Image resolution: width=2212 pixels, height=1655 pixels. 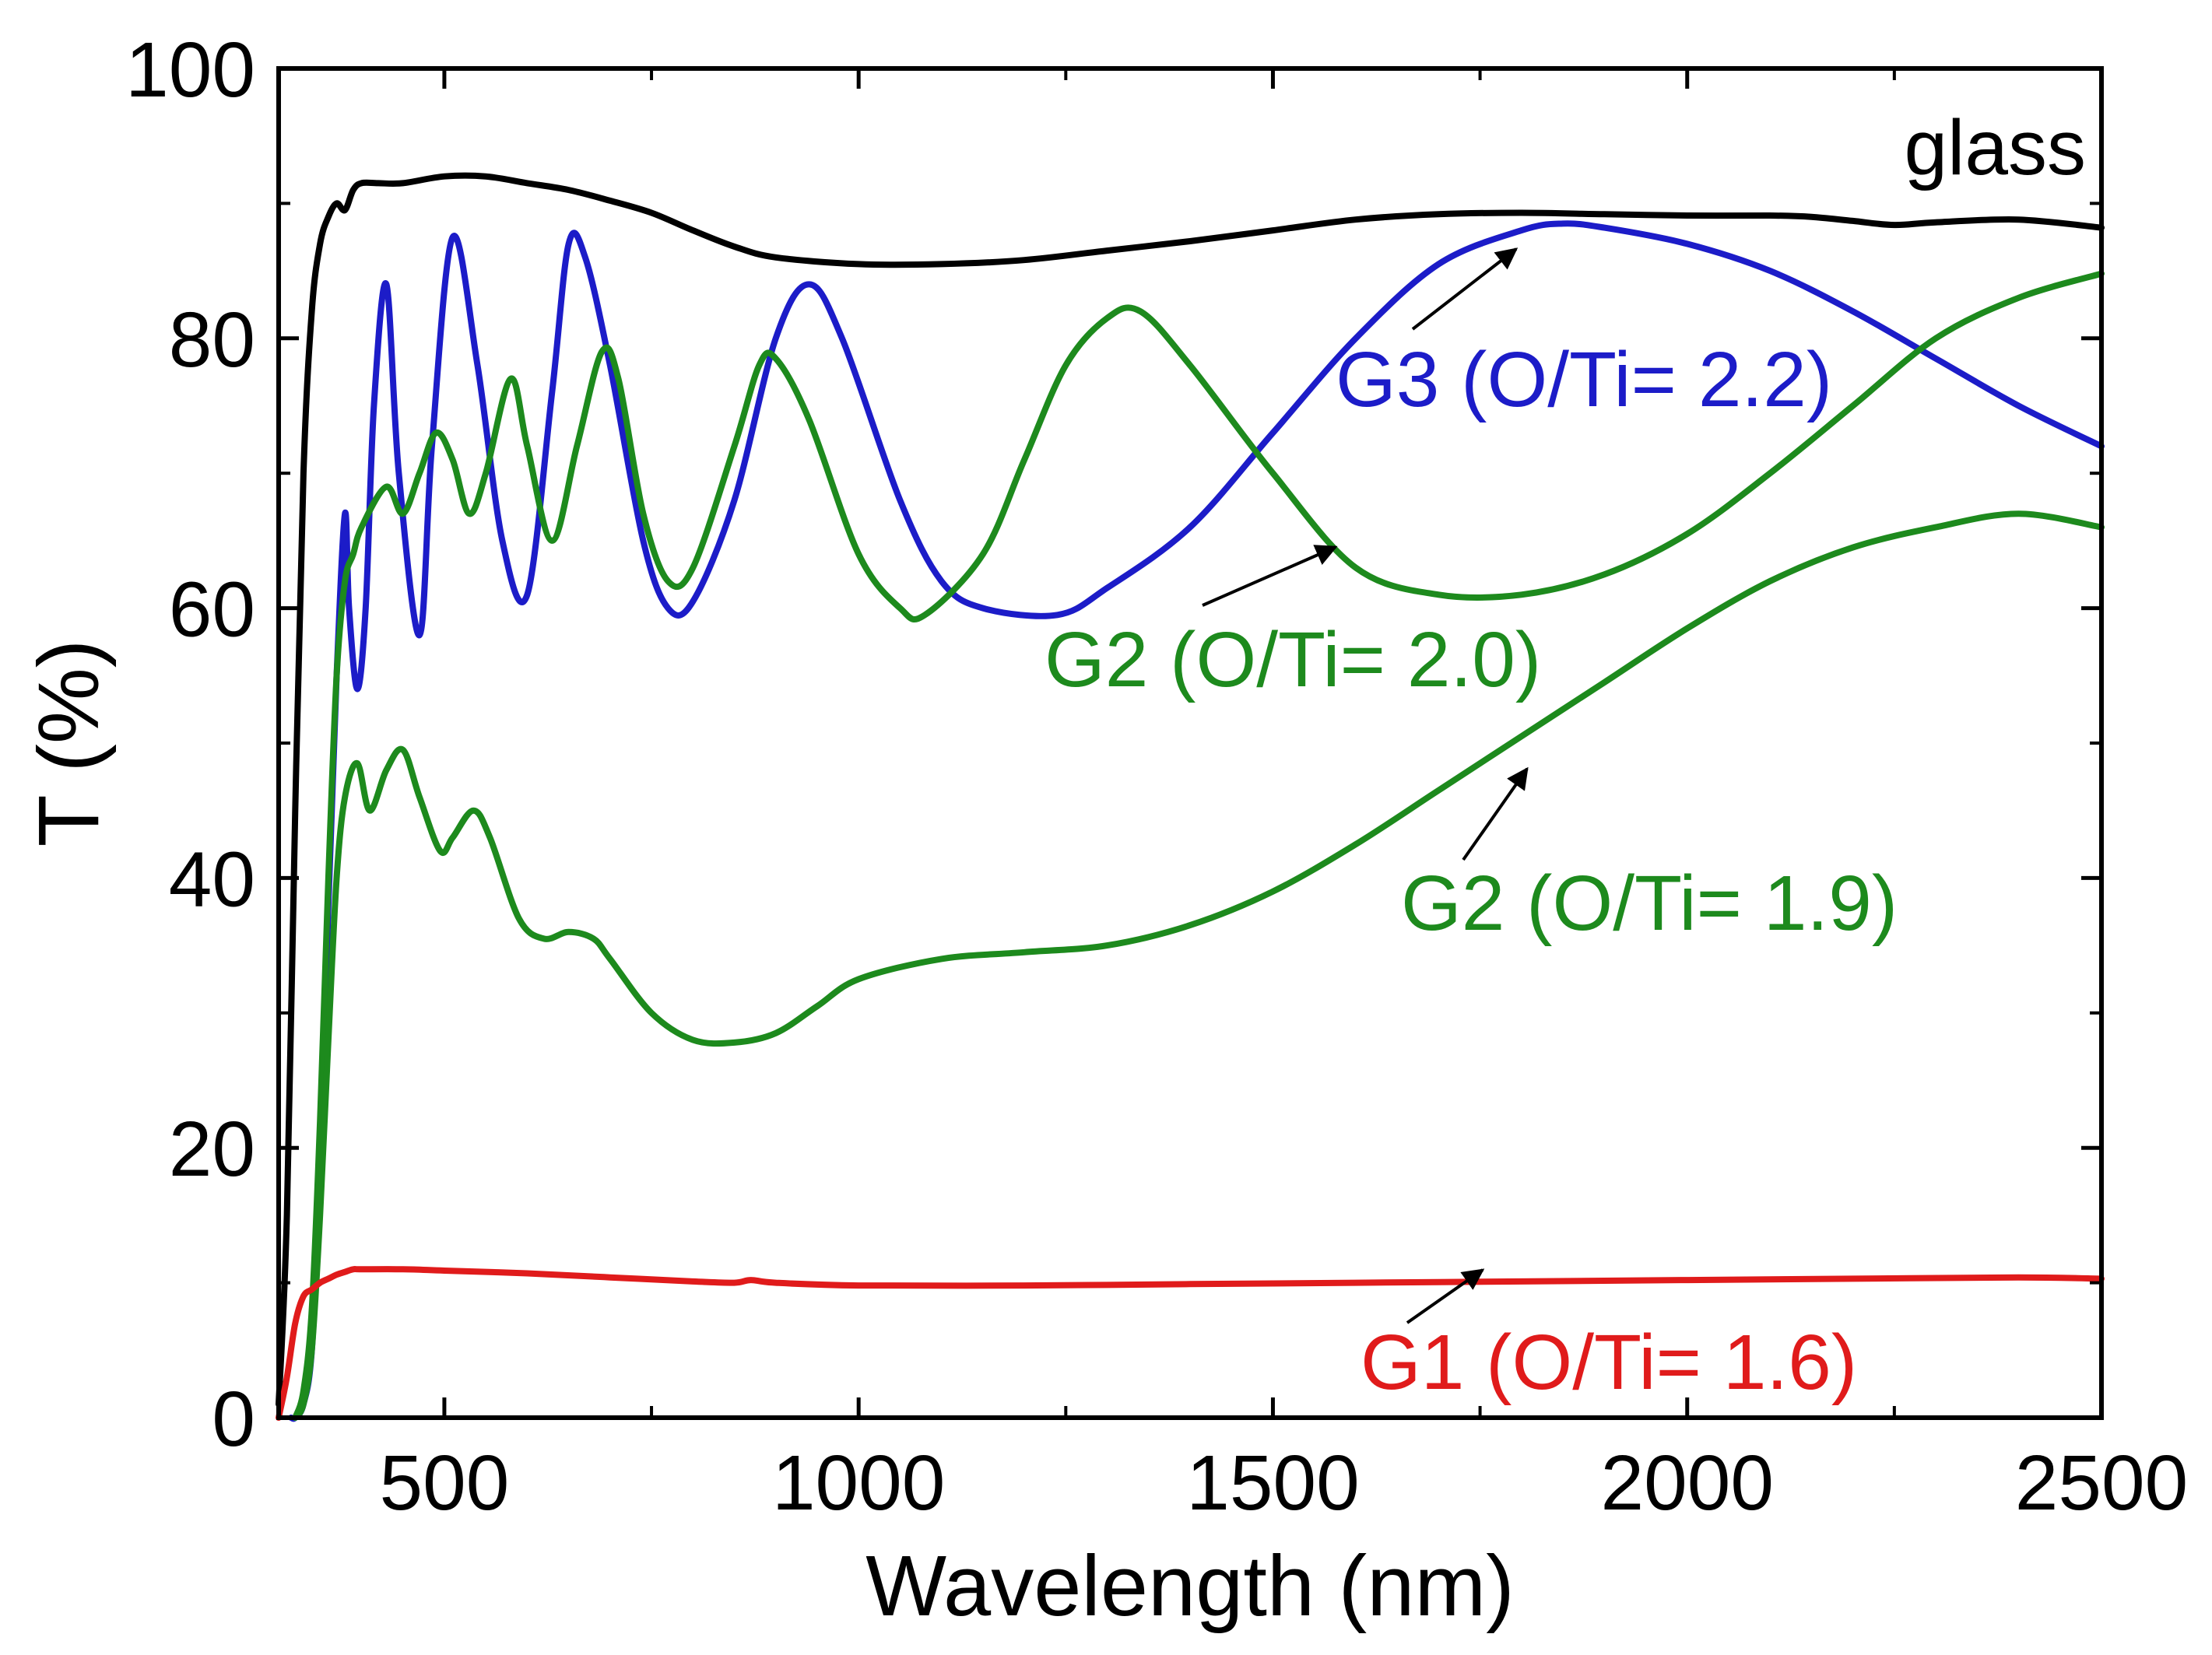 I want to click on g3-arrow, so click(x=1465, y=289).